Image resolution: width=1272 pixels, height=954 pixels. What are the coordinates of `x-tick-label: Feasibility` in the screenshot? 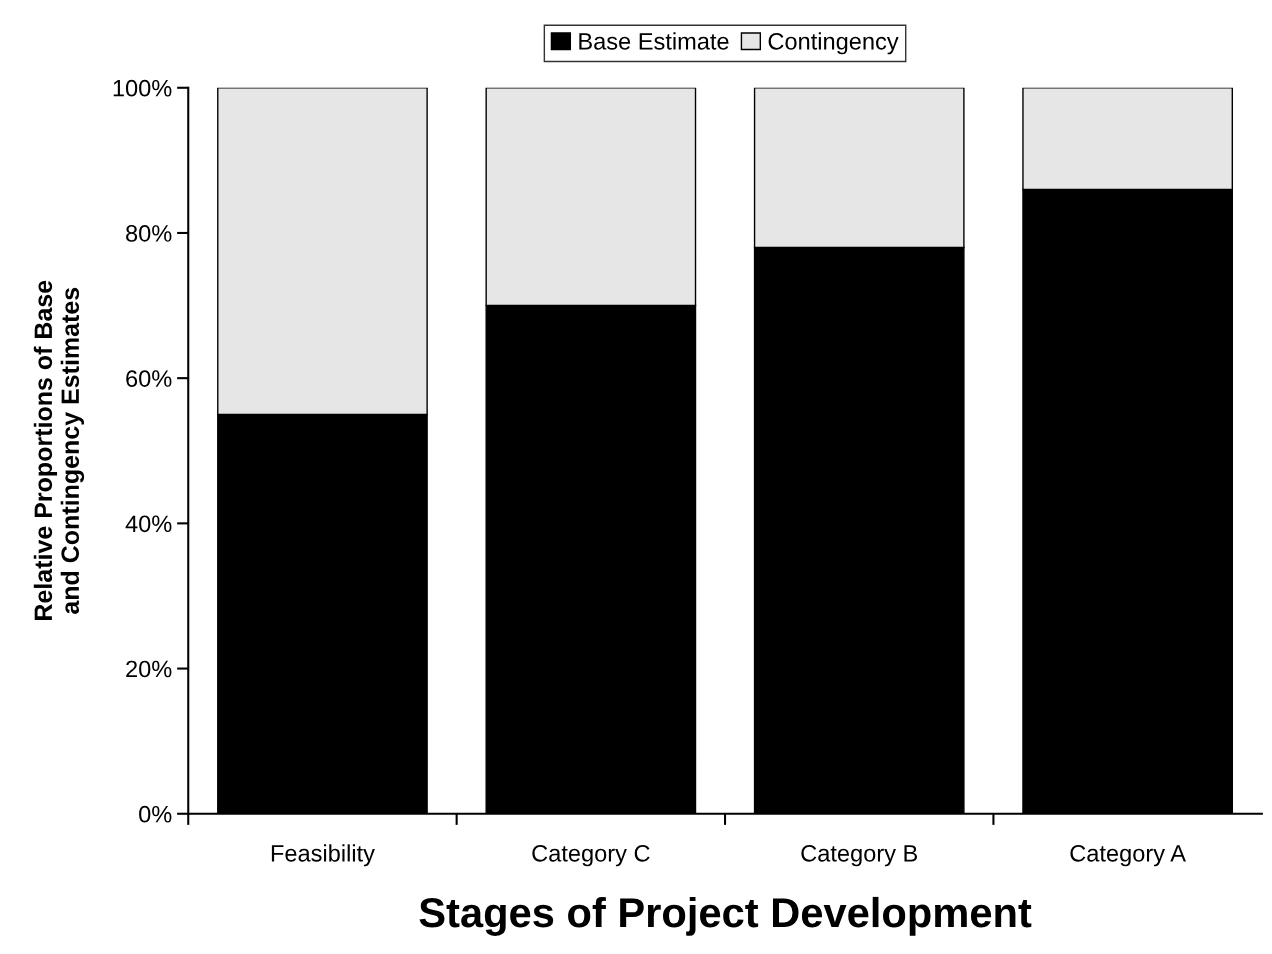 It's located at (323, 855).